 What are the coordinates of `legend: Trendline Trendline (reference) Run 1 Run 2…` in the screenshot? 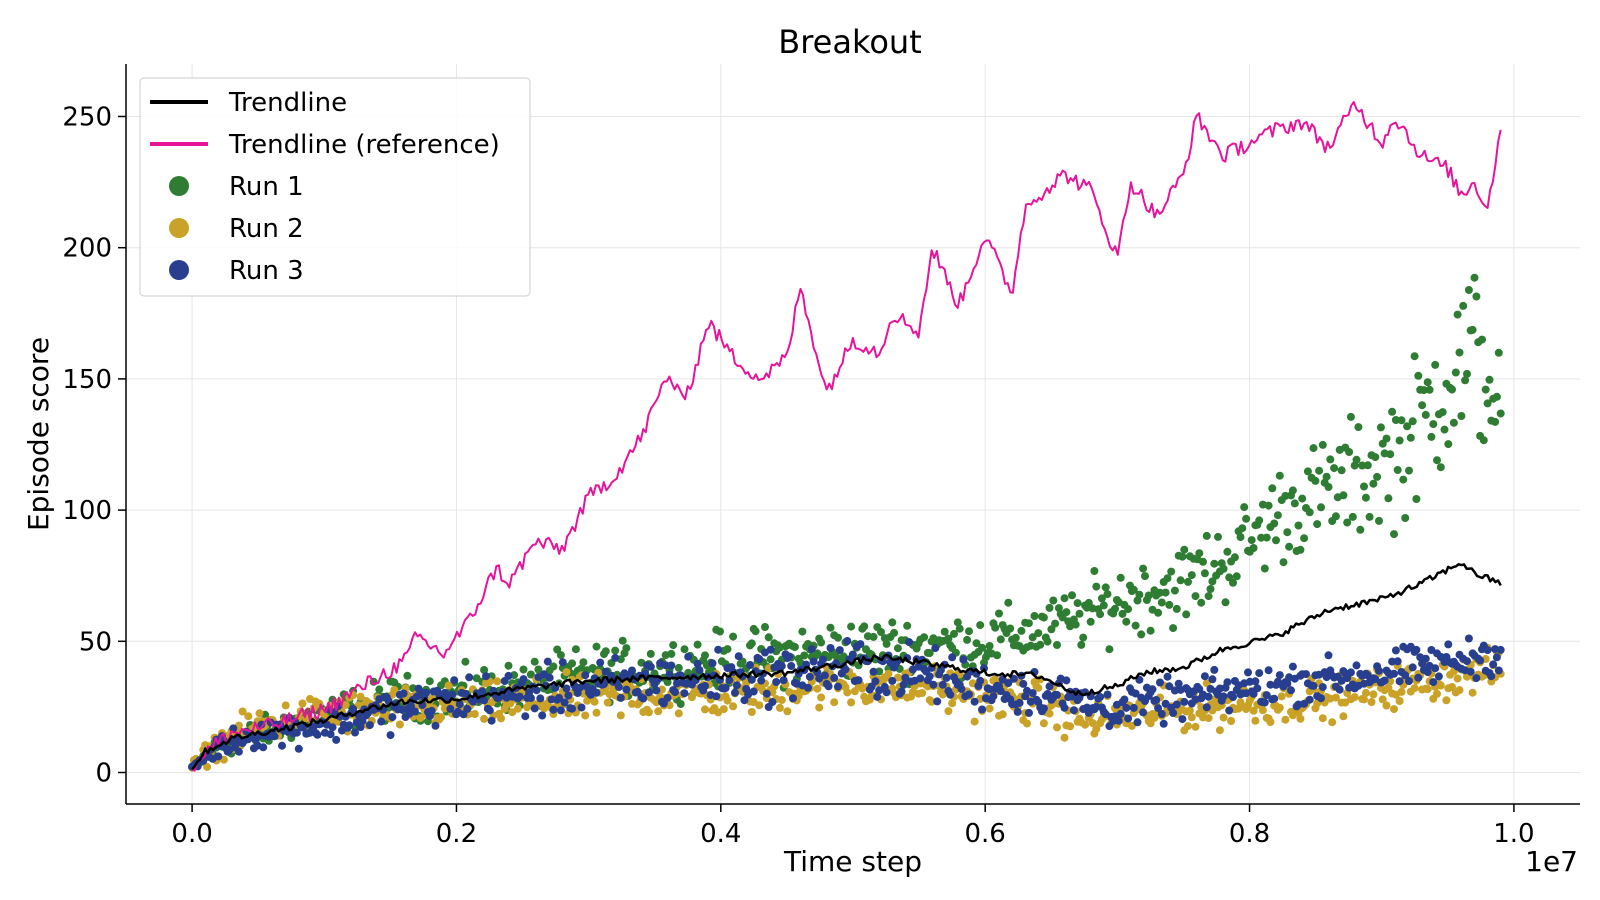 It's located at (335, 187).